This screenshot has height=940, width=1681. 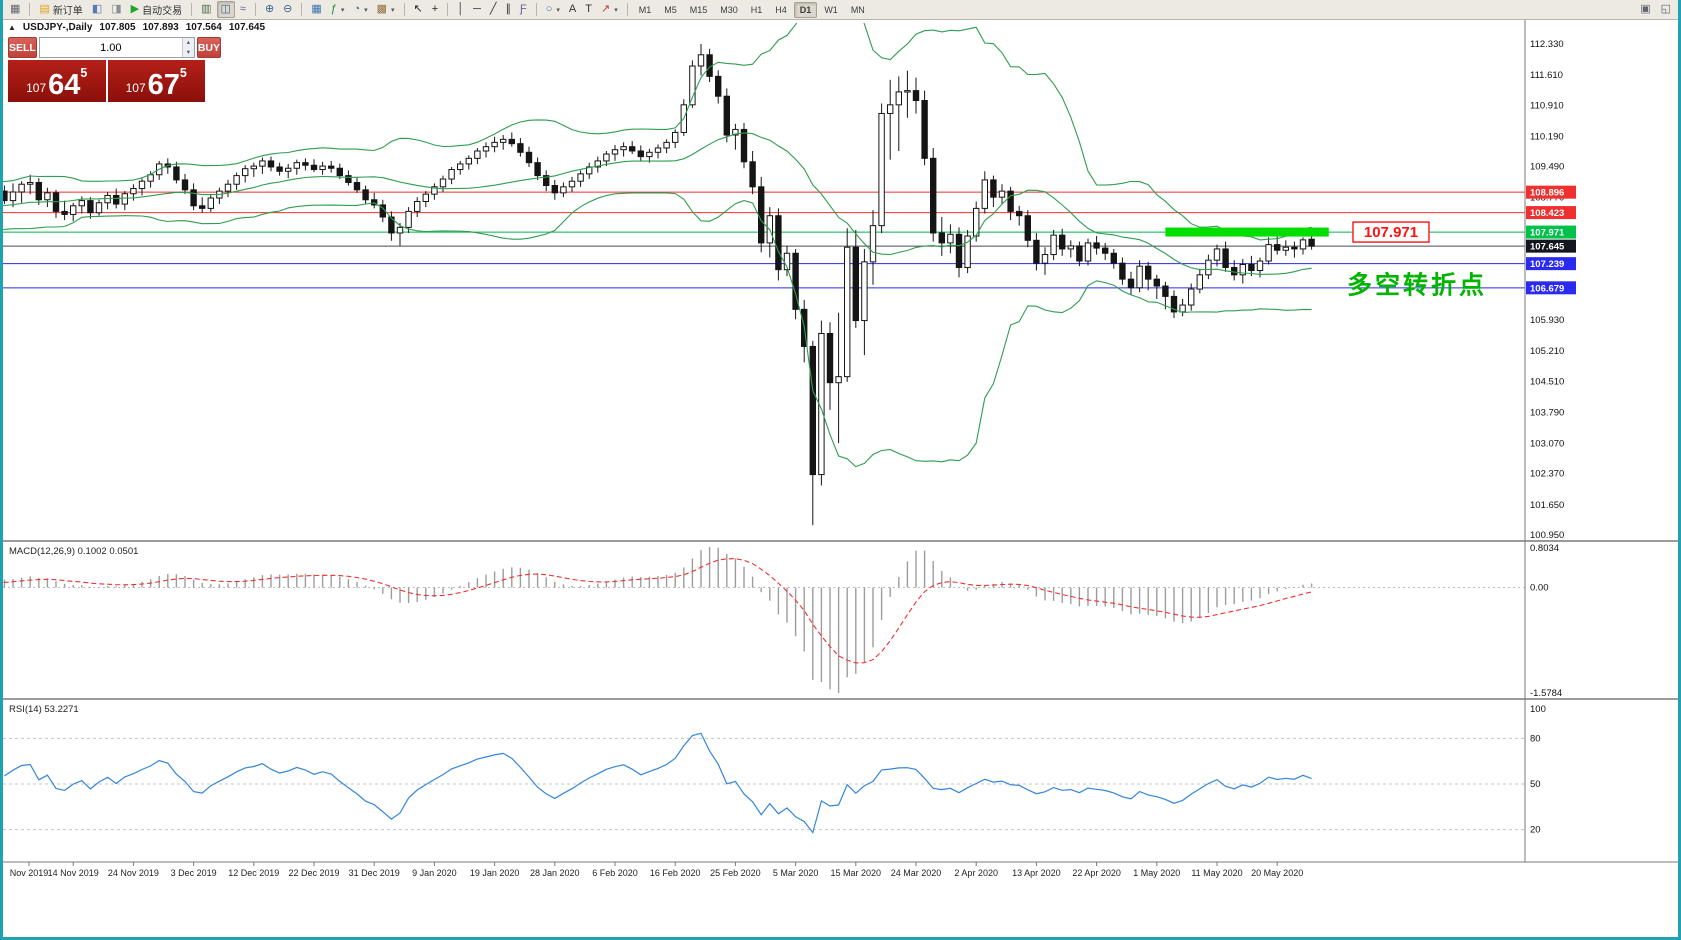 I want to click on templates-button: ▩ ▾, so click(x=386, y=9).